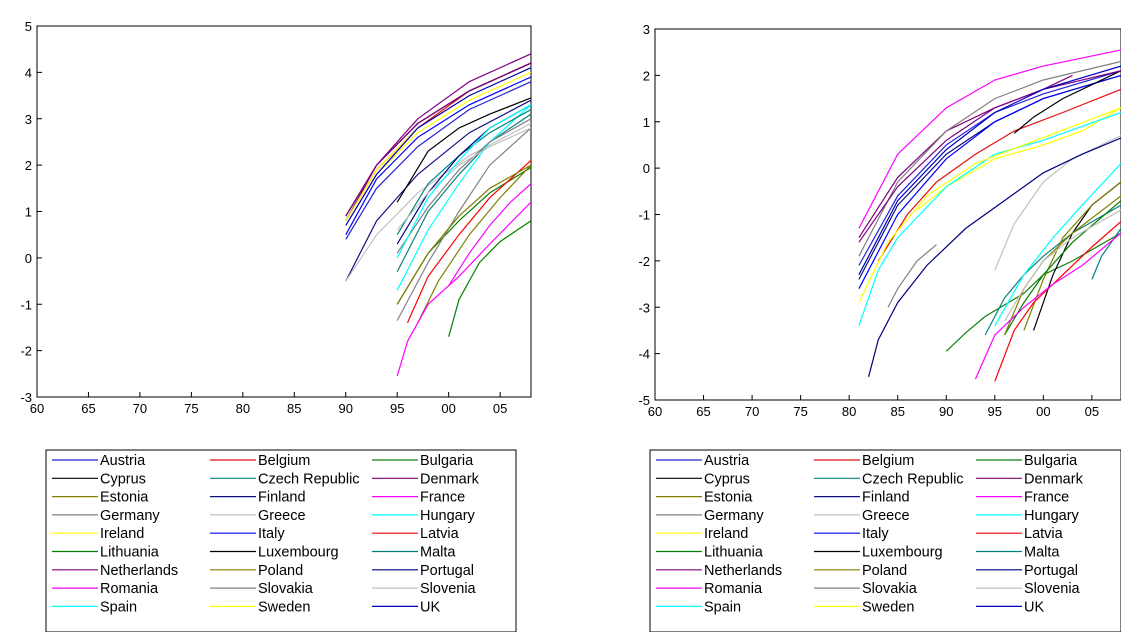 The image size is (1121, 632). What do you see at coordinates (309, 479) in the screenshot?
I see `legend-label: Czech Republic` at bounding box center [309, 479].